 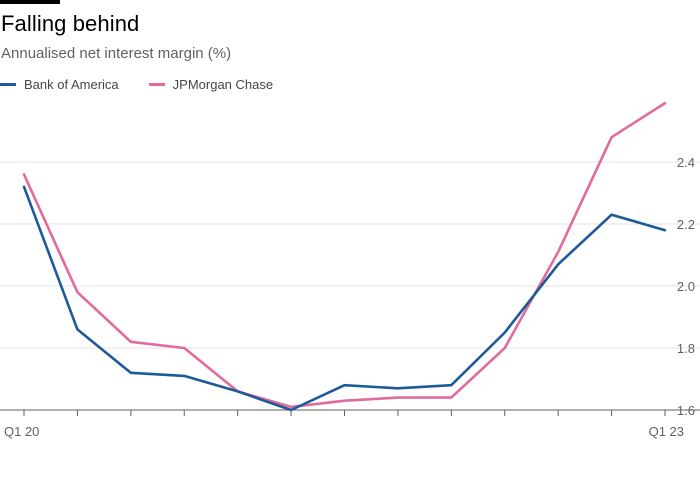 I want to click on legend-swatch-jpmorgan-chase, so click(x=156, y=84).